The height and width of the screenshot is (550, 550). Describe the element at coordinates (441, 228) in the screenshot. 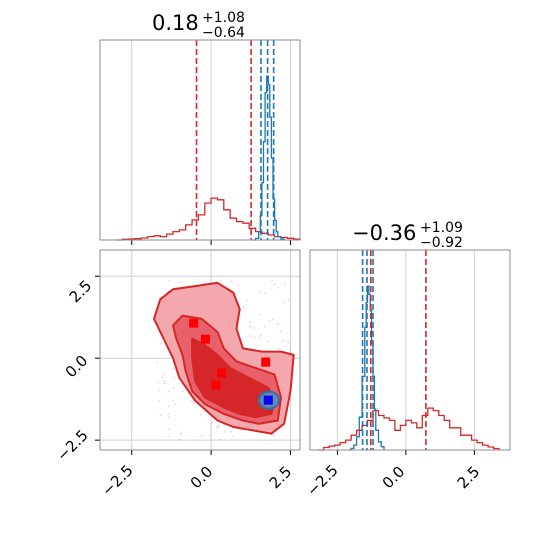

I see `param2-title-plus: +1.09` at that location.